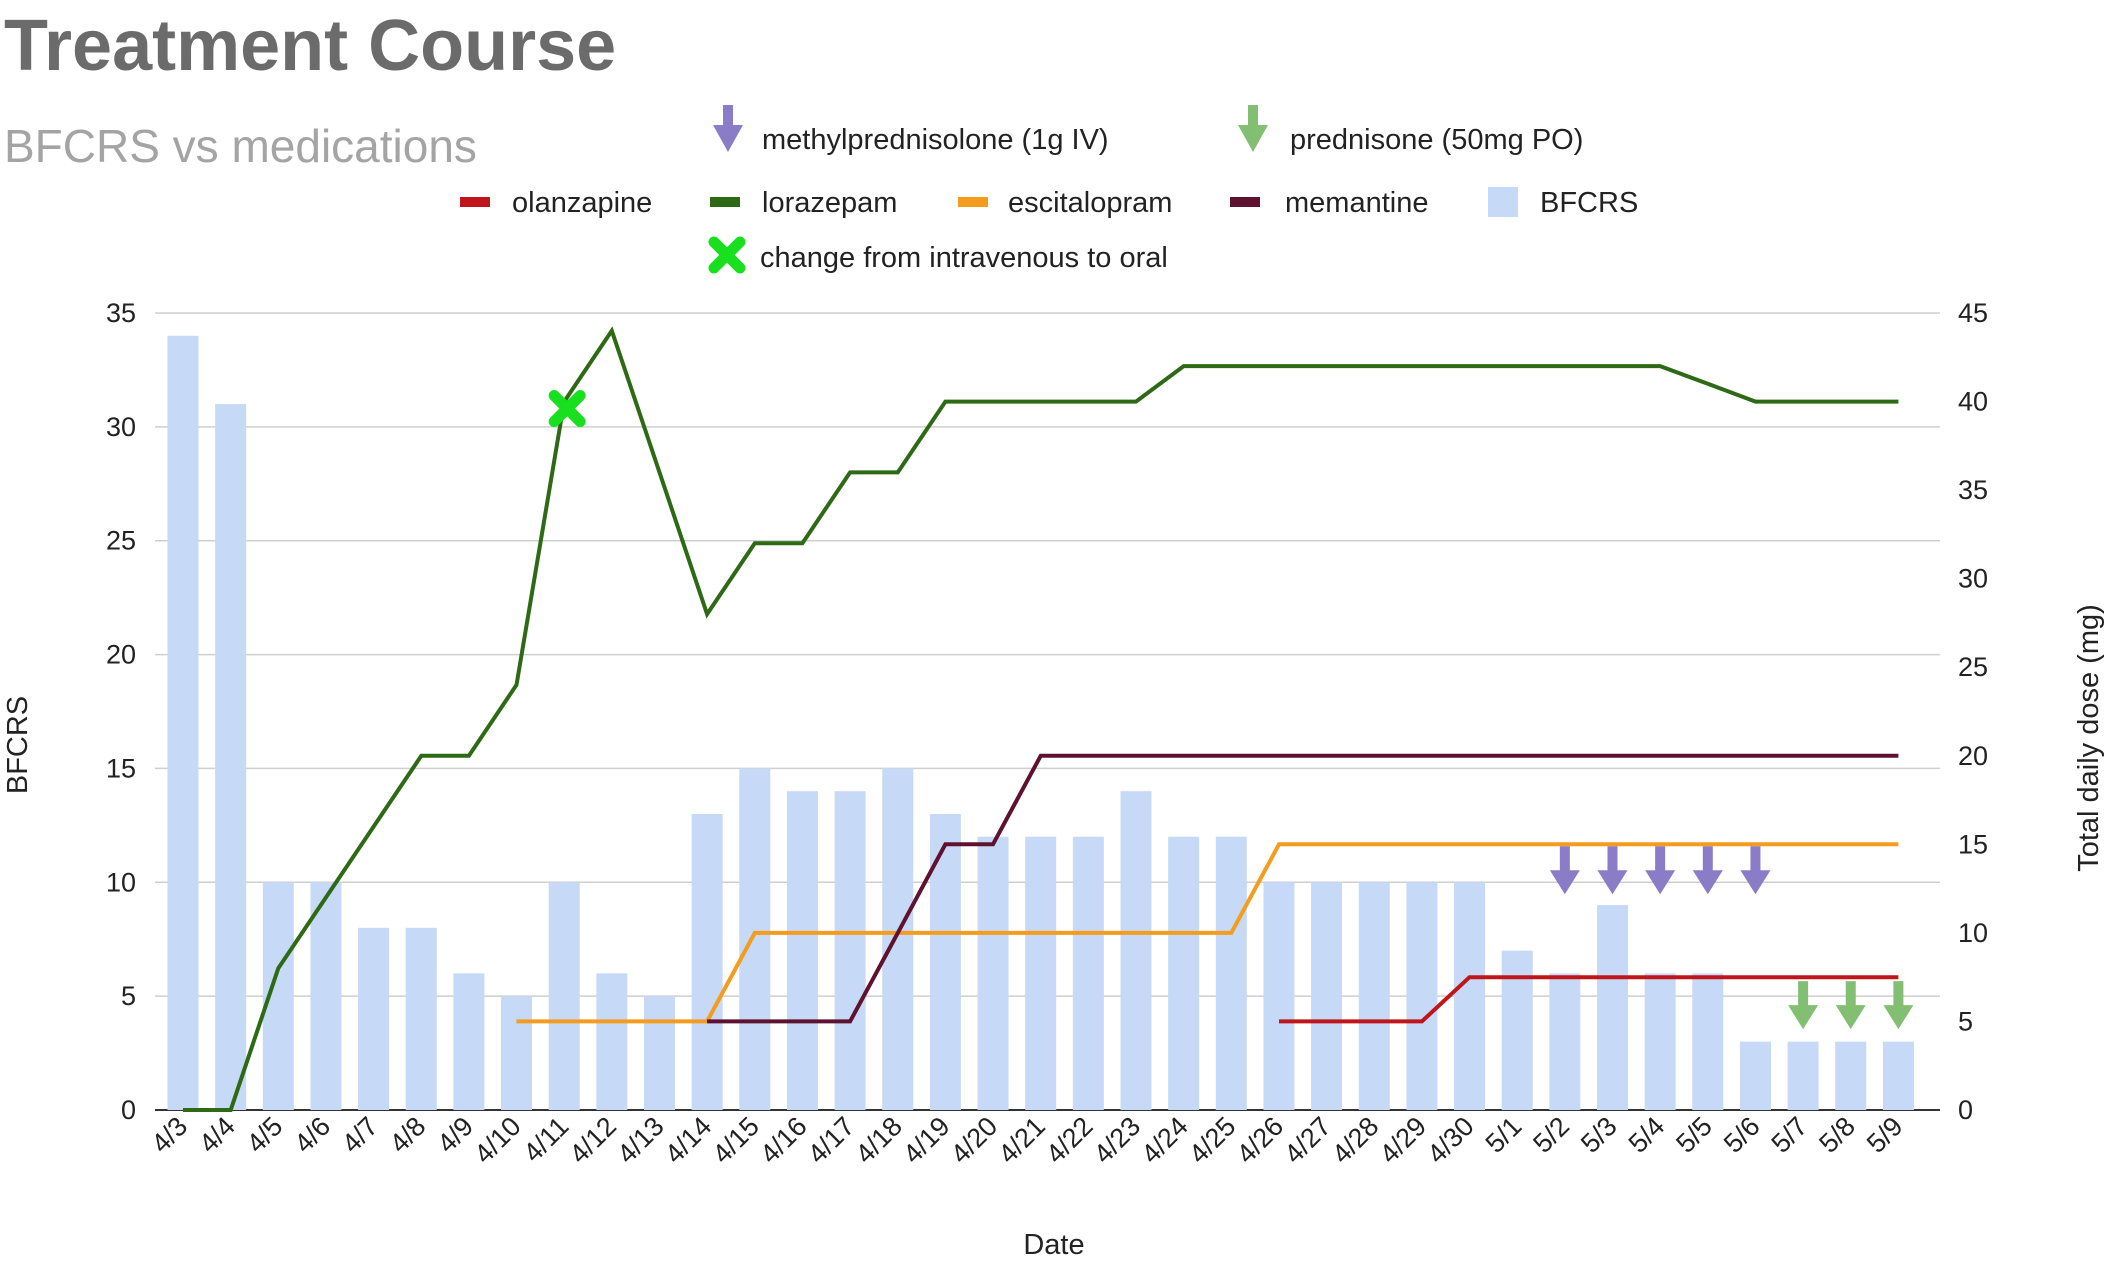  Describe the element at coordinates (1973, 667) in the screenshot. I see `y-right-tick-label: 25` at that location.